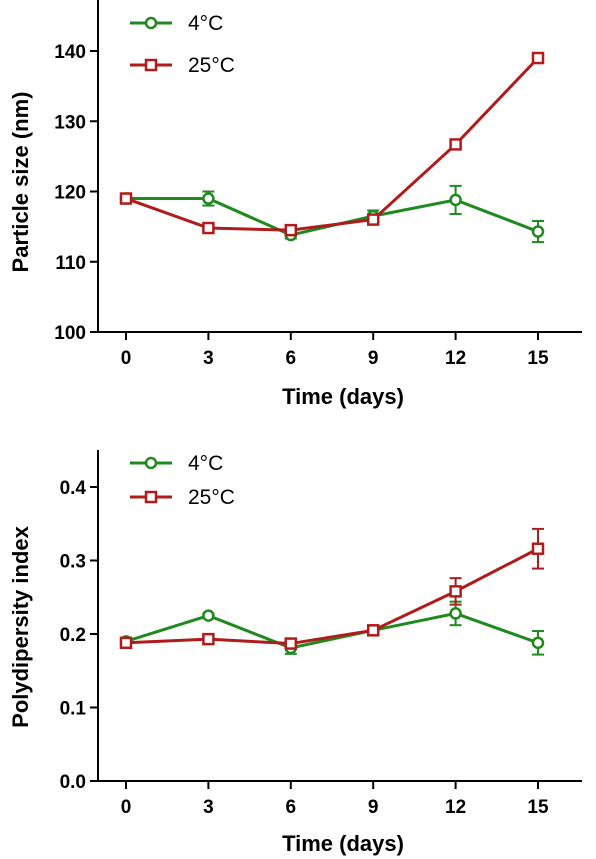 The width and height of the screenshot is (596, 859). I want to click on polydispersity-series, so click(332, 591).